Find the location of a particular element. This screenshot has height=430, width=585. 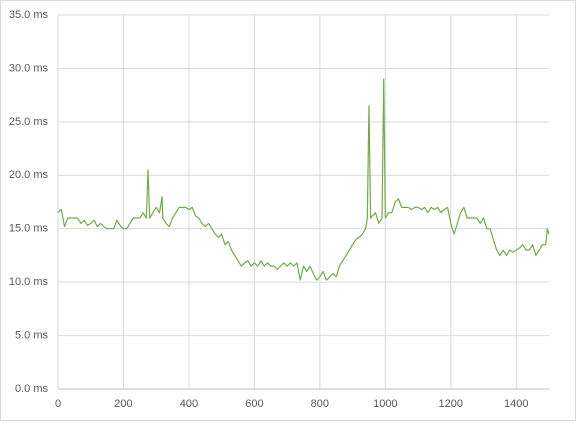

x-tick-label: 400 is located at coordinates (189, 404).